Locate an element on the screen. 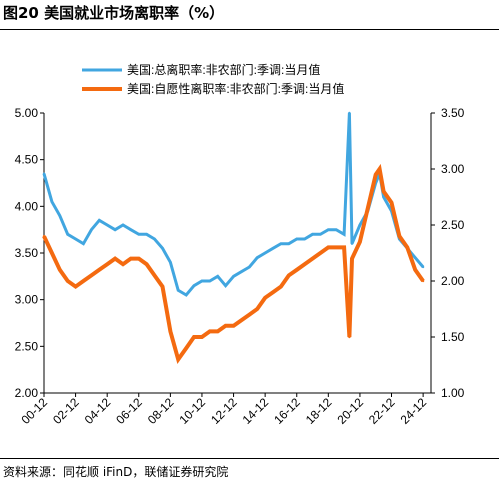 This screenshot has height=486, width=499. right-tick-label: 2.50 is located at coordinates (453, 225).